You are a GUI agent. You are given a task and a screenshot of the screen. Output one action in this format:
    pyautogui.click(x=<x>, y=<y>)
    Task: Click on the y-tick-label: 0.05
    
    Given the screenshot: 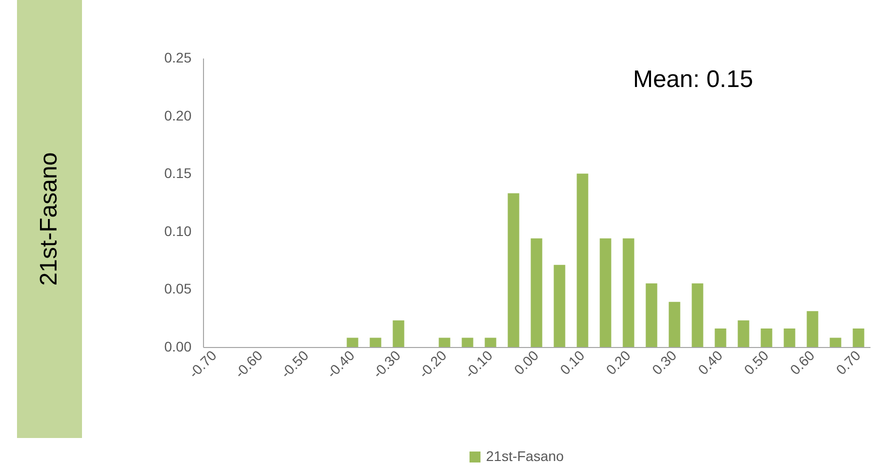 What is the action you would take?
    pyautogui.click(x=178, y=288)
    